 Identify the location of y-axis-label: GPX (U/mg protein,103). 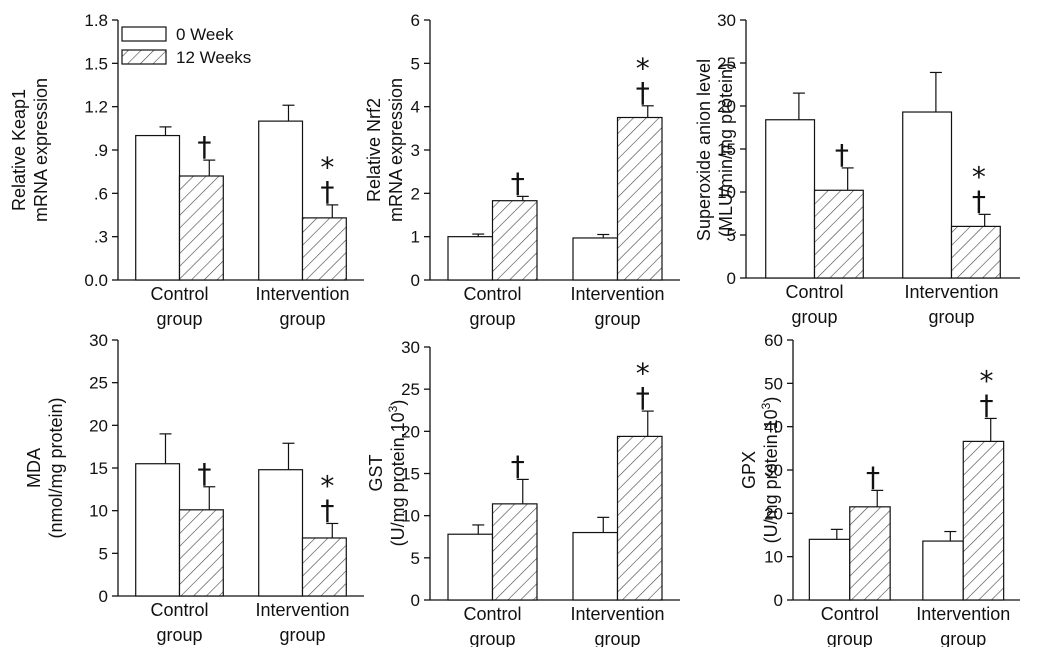
(760, 470).